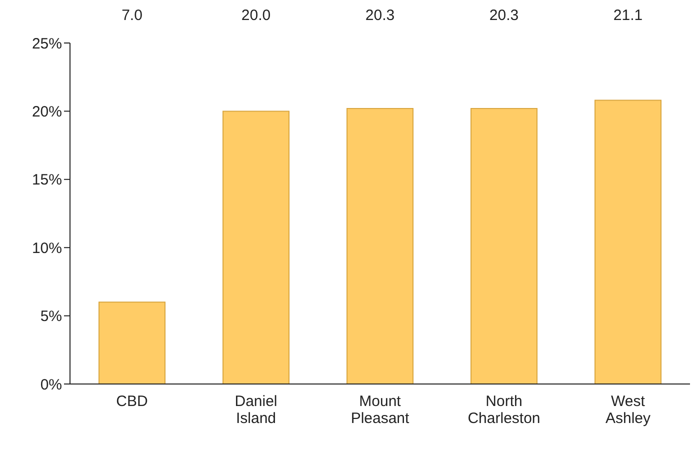 The height and width of the screenshot is (450, 695). I want to click on y-tick-label: 15%, so click(47, 180).